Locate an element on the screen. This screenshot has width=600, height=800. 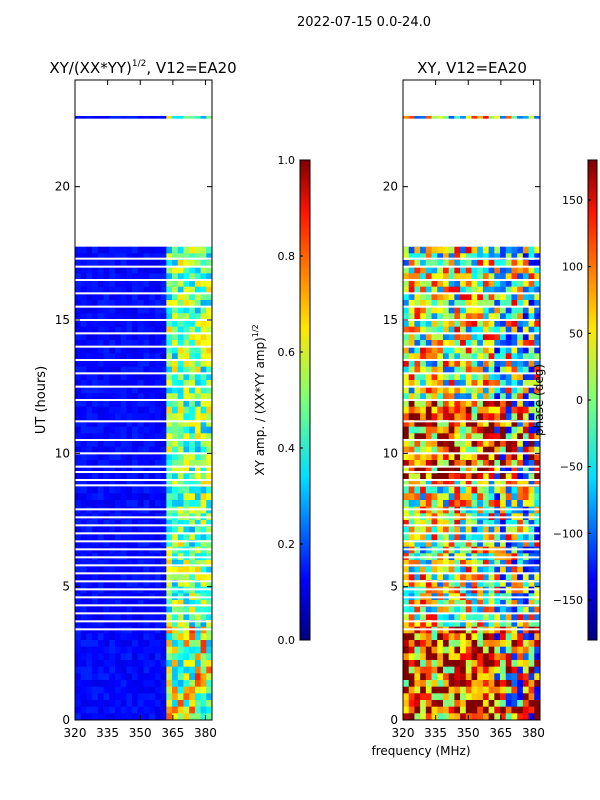
right-panel-title: XY, V12=EA20 is located at coordinates (472, 68).